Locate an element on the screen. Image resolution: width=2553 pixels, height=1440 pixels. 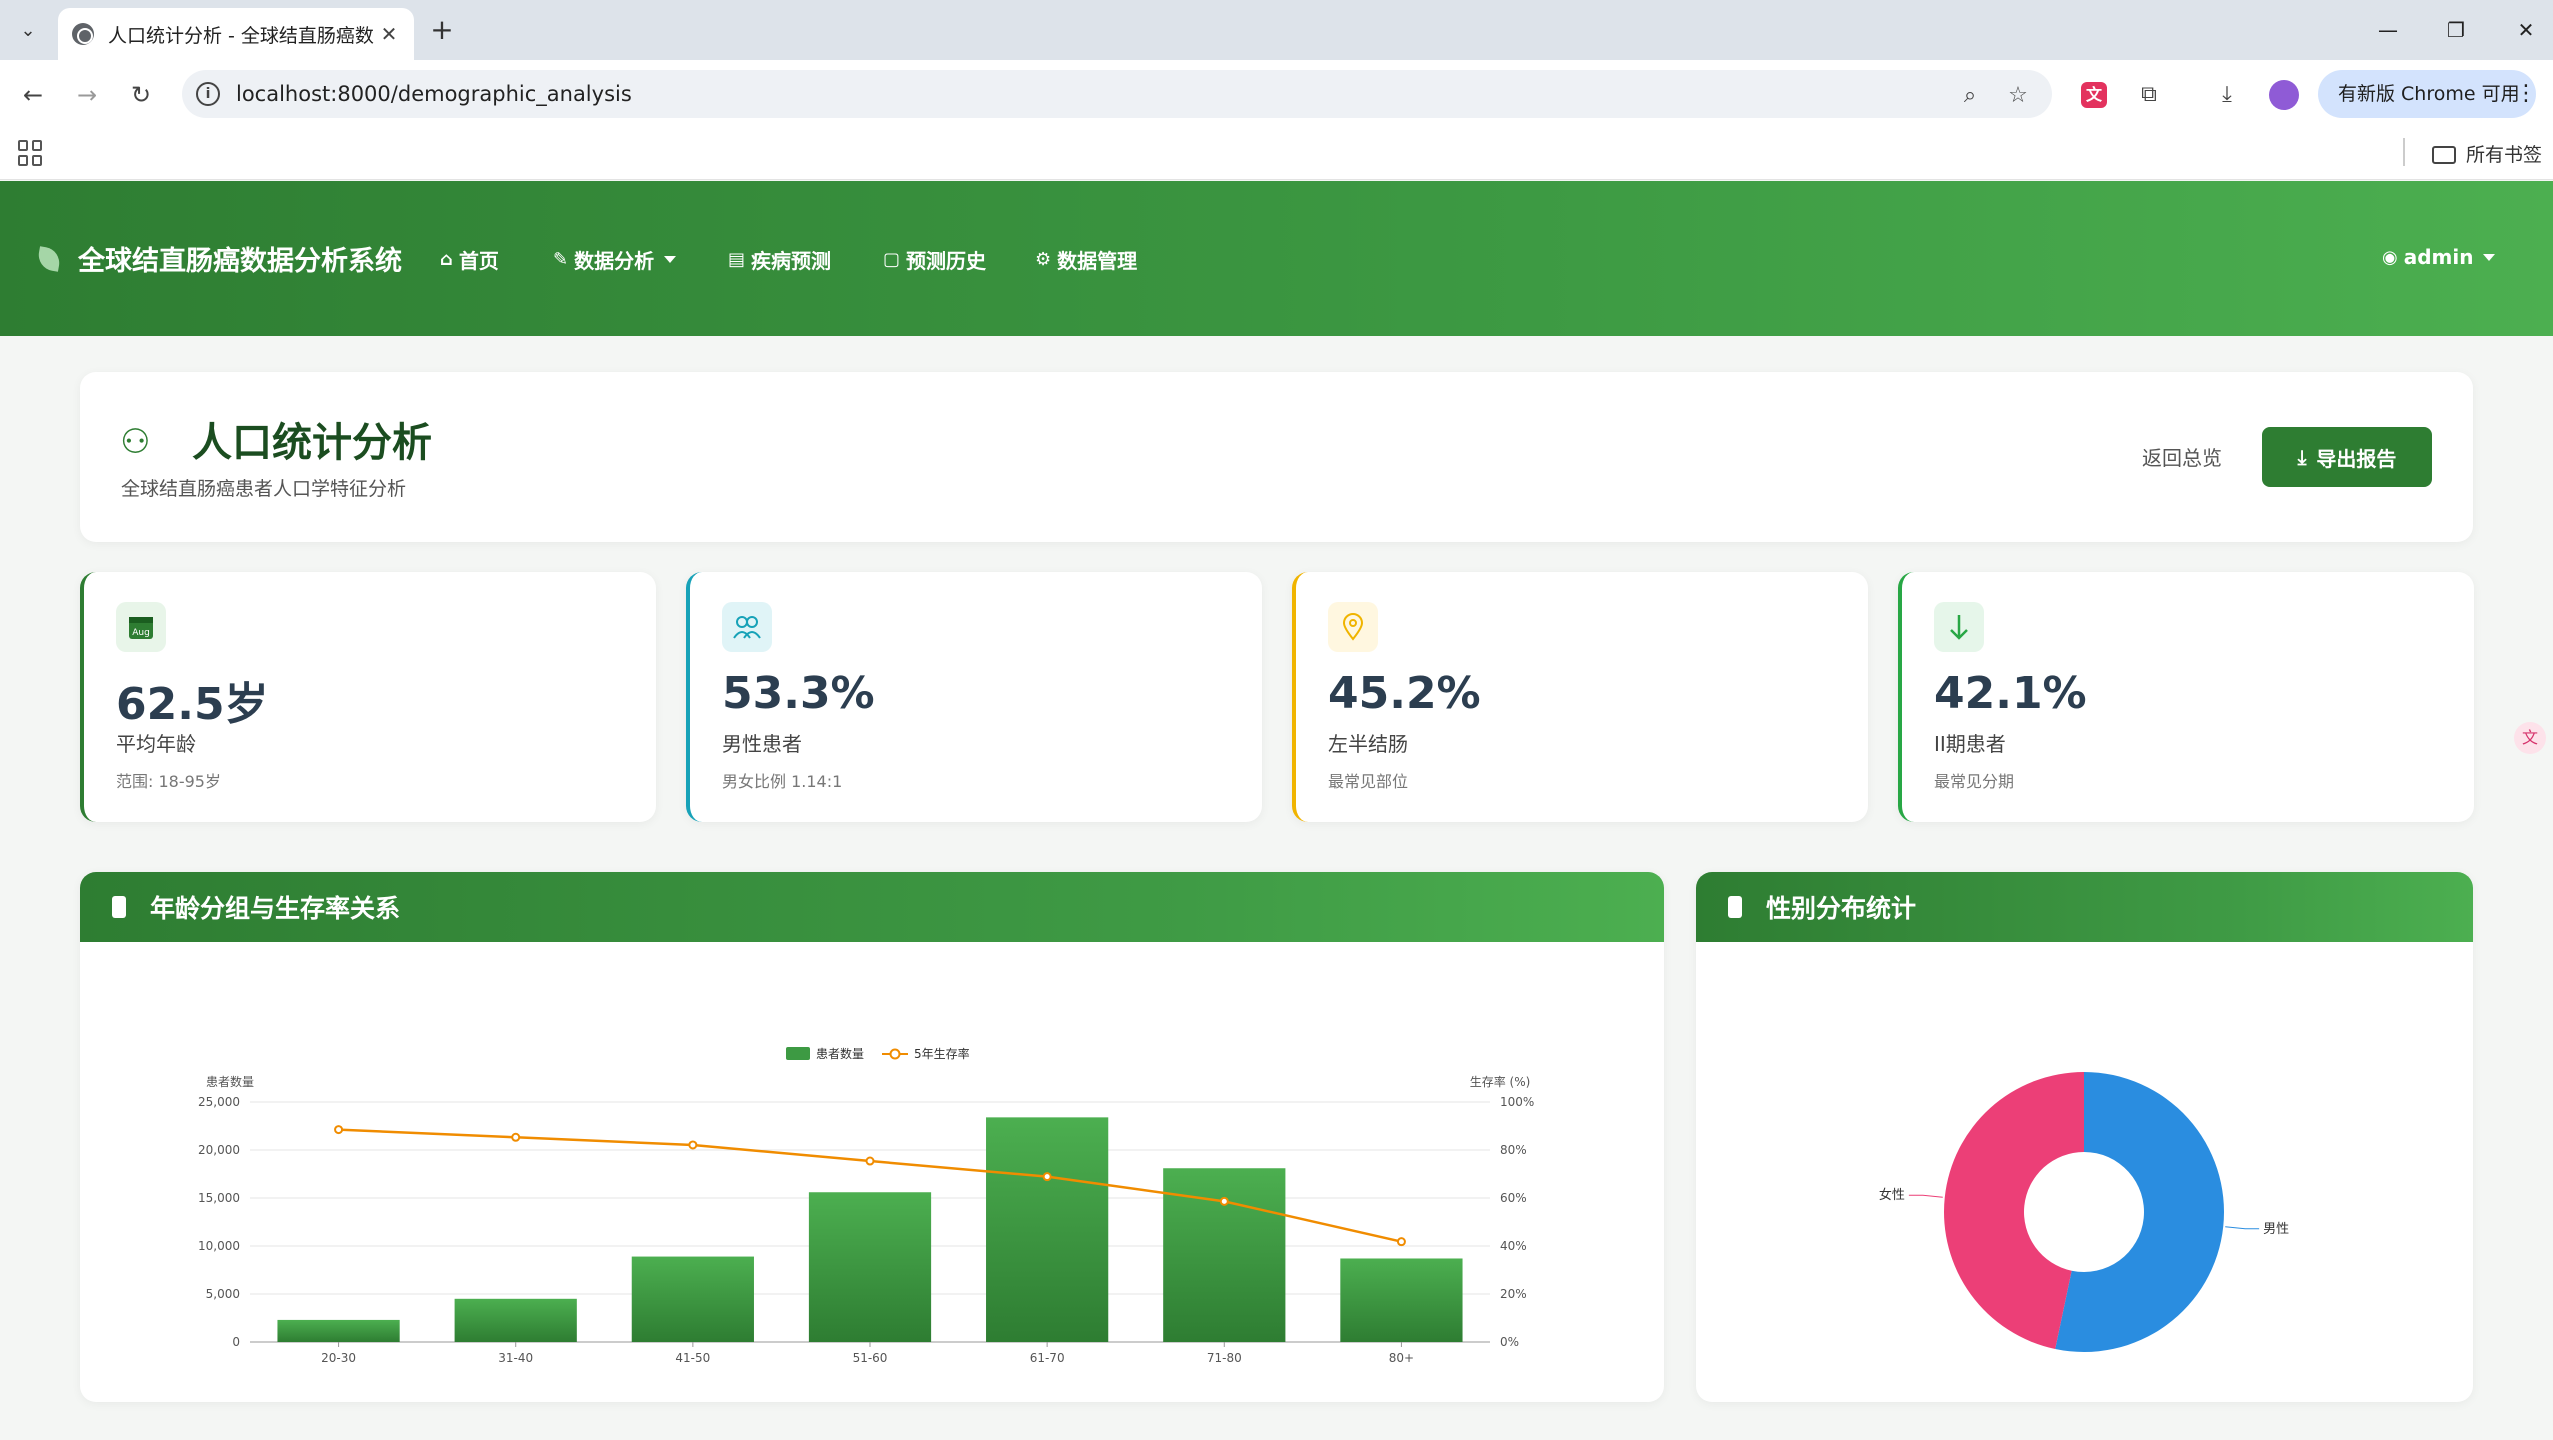
nav-item-disease-prediction: ▤ 疾病预测 is located at coordinates (779, 259).